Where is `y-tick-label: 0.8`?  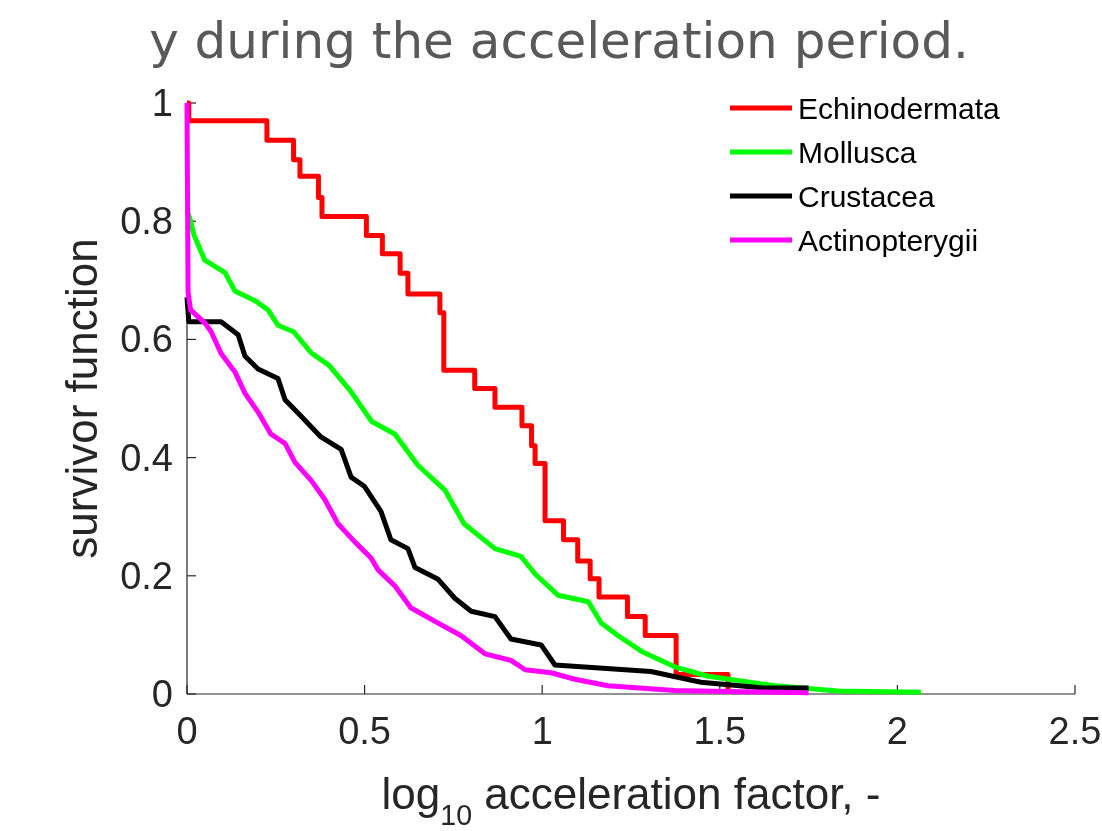
y-tick-label: 0.8 is located at coordinates (146, 221).